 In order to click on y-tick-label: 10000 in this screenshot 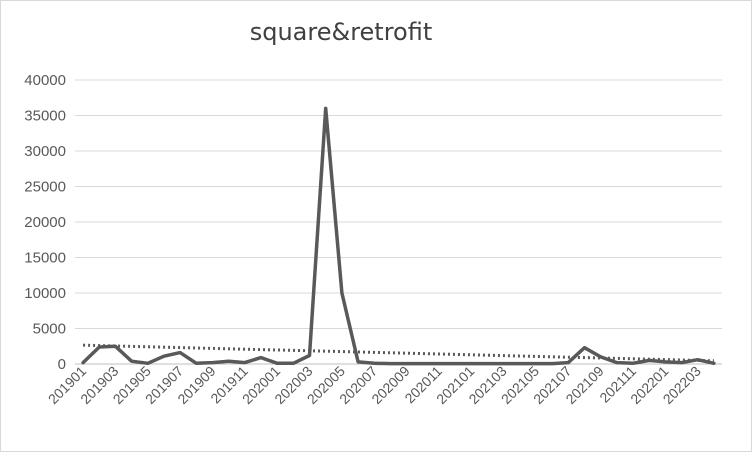, I will do `click(45, 293)`.